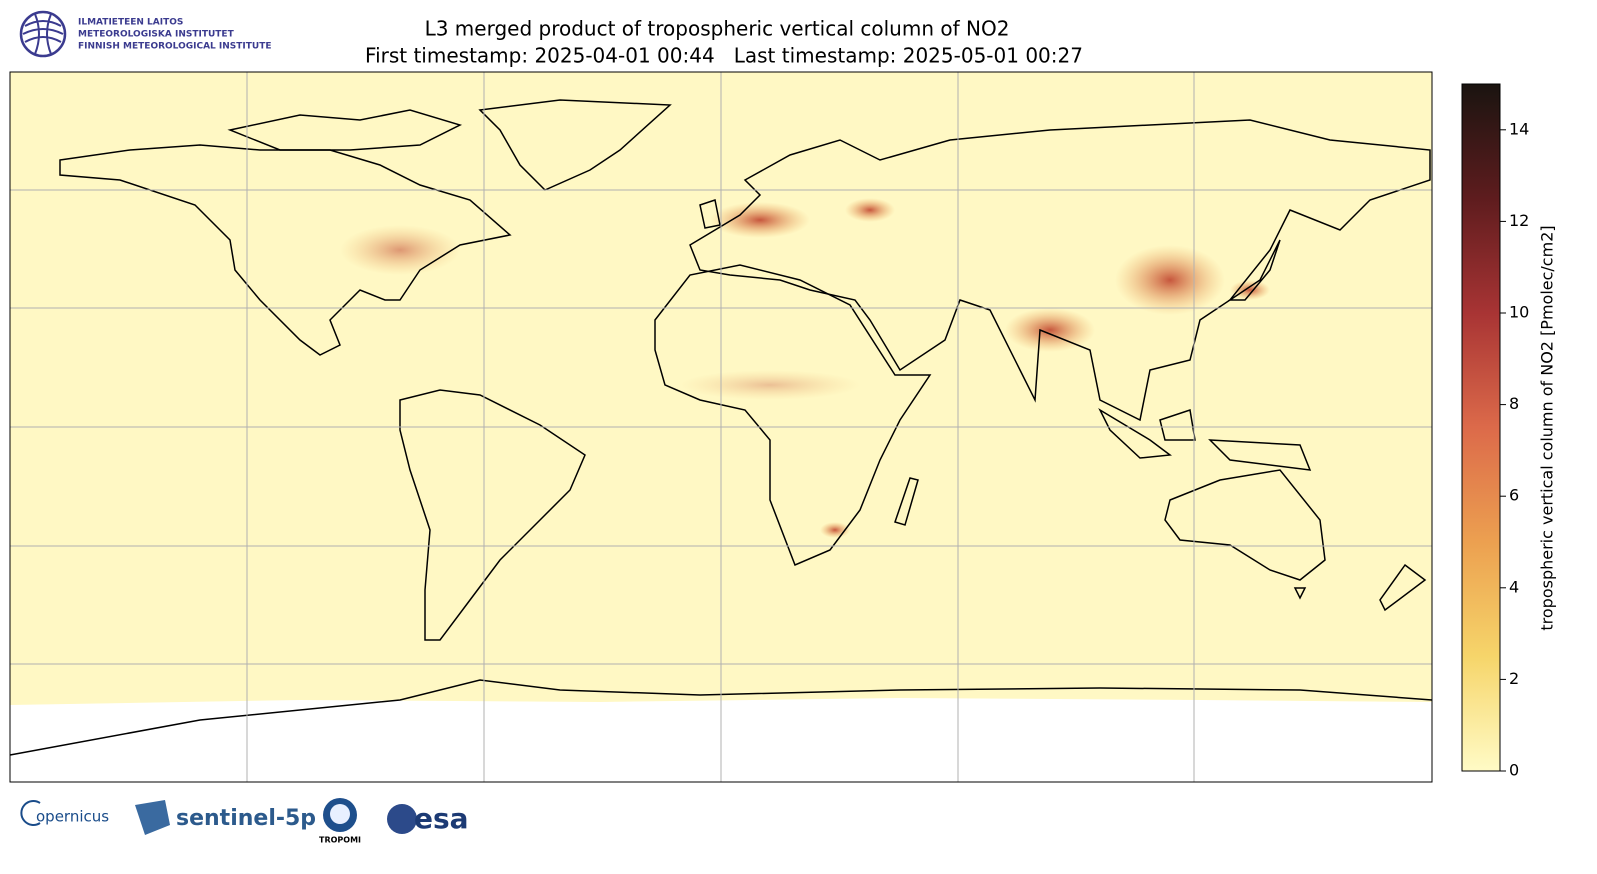 The image size is (1597, 874). Describe the element at coordinates (1514, 678) in the screenshot. I see `colorbar-tick-label: 2` at that location.